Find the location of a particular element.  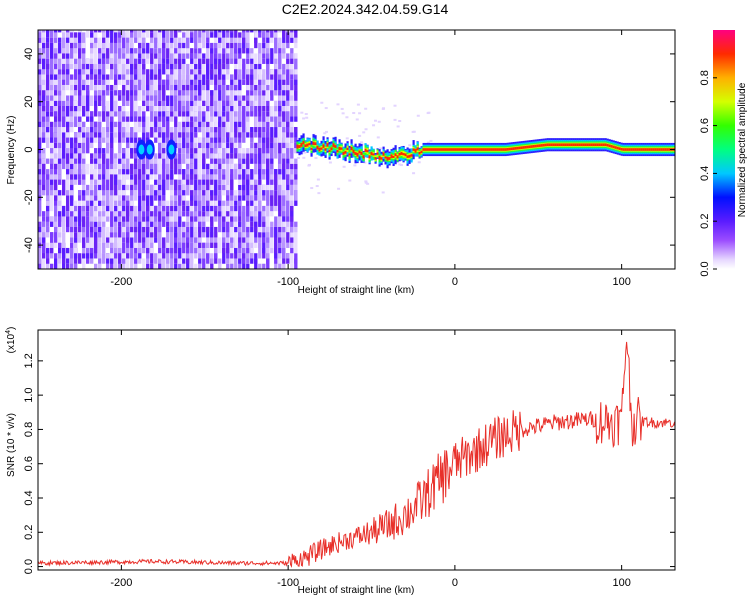

spectrogram-blob is located at coordinates (150, 150).